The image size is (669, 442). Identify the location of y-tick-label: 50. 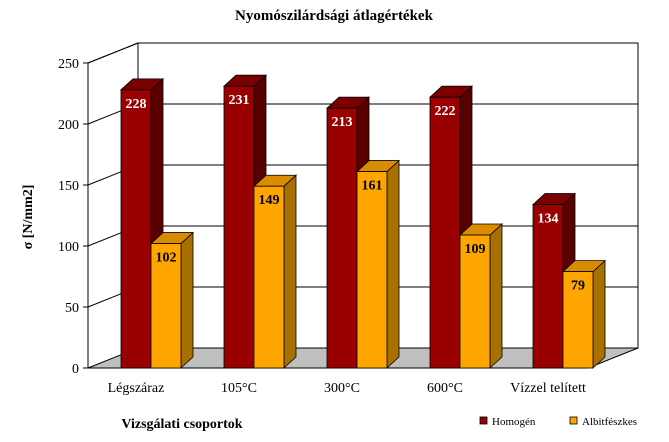
(72, 308).